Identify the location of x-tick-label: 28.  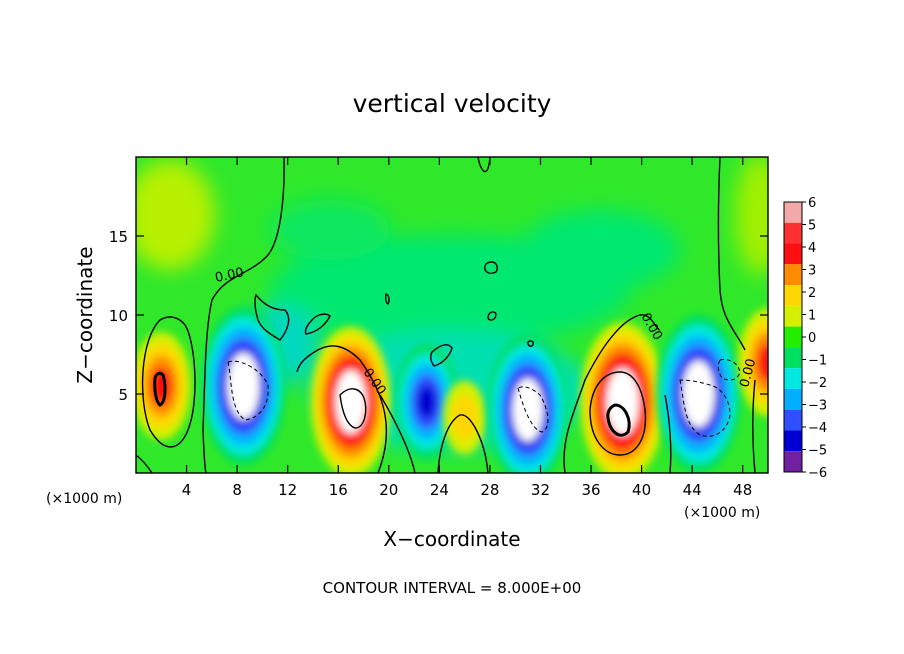
(489, 490).